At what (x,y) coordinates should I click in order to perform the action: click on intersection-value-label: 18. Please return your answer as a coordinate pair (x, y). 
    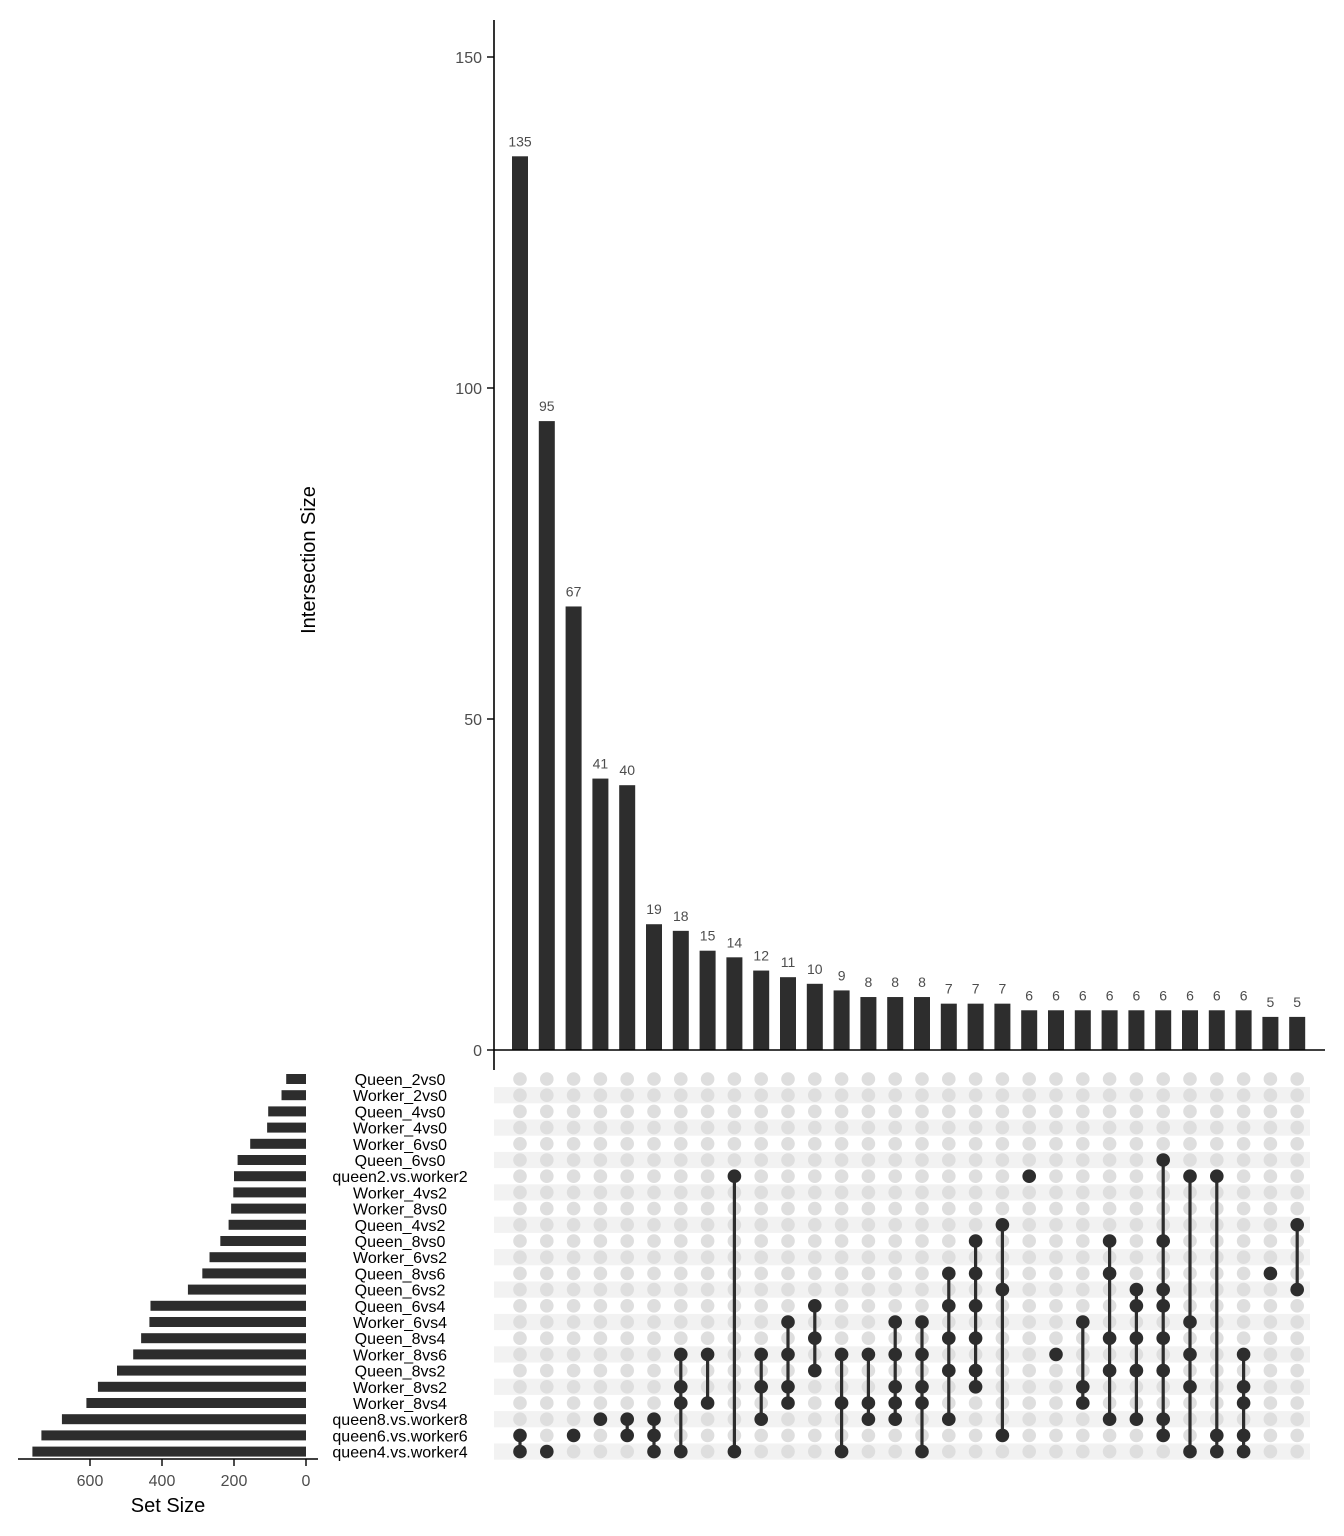
    Looking at the image, I should click on (681, 916).